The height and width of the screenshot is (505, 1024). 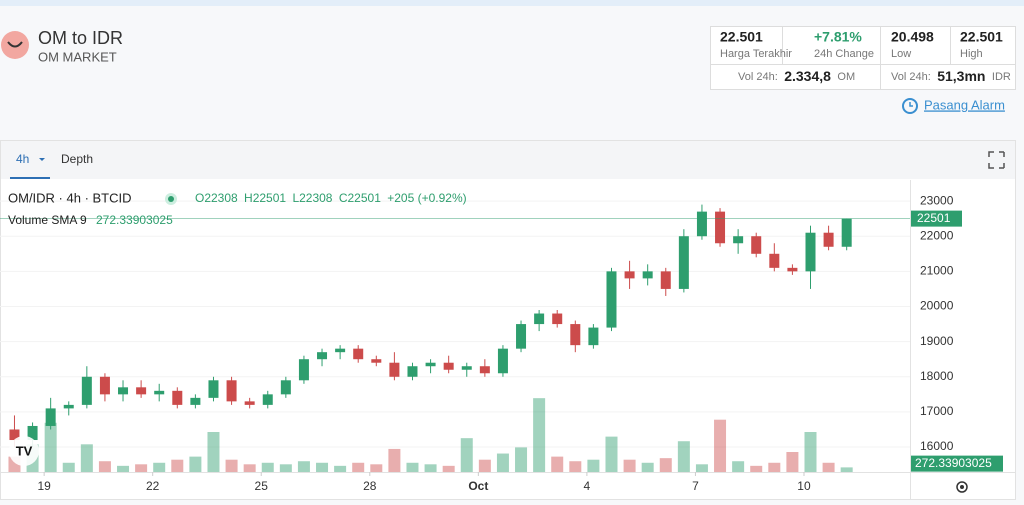 What do you see at coordinates (587, 486) in the screenshot?
I see `x-tick-label: 4` at bounding box center [587, 486].